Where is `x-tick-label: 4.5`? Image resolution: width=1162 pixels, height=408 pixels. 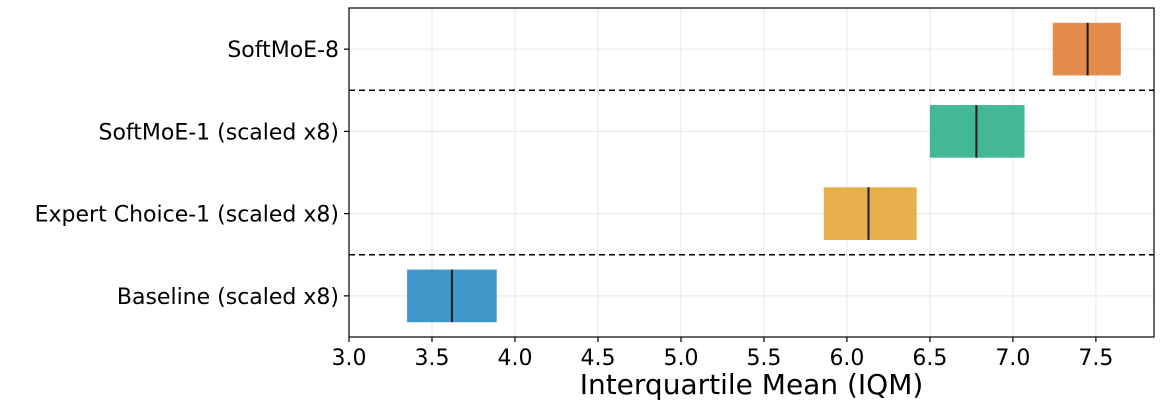 x-tick-label: 4.5 is located at coordinates (597, 358).